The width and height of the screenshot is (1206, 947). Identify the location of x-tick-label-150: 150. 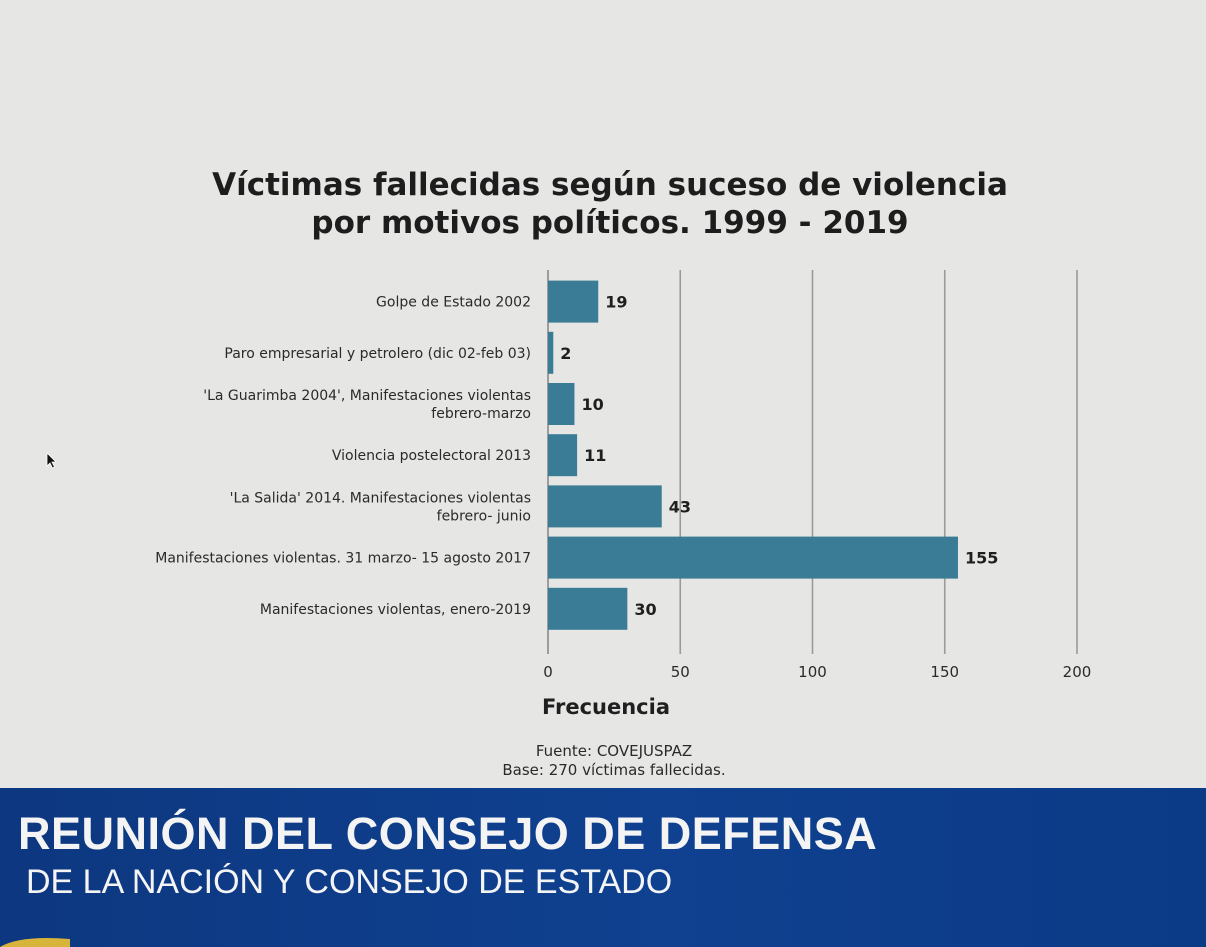
(944, 672).